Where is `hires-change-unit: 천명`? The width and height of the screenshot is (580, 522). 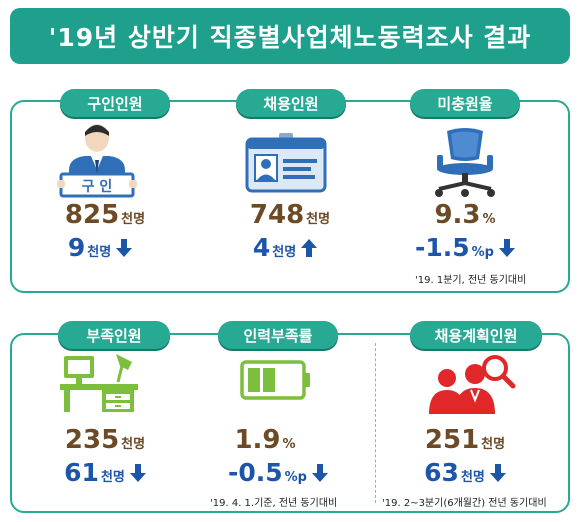 hires-change-unit: 천명 is located at coordinates (284, 252).